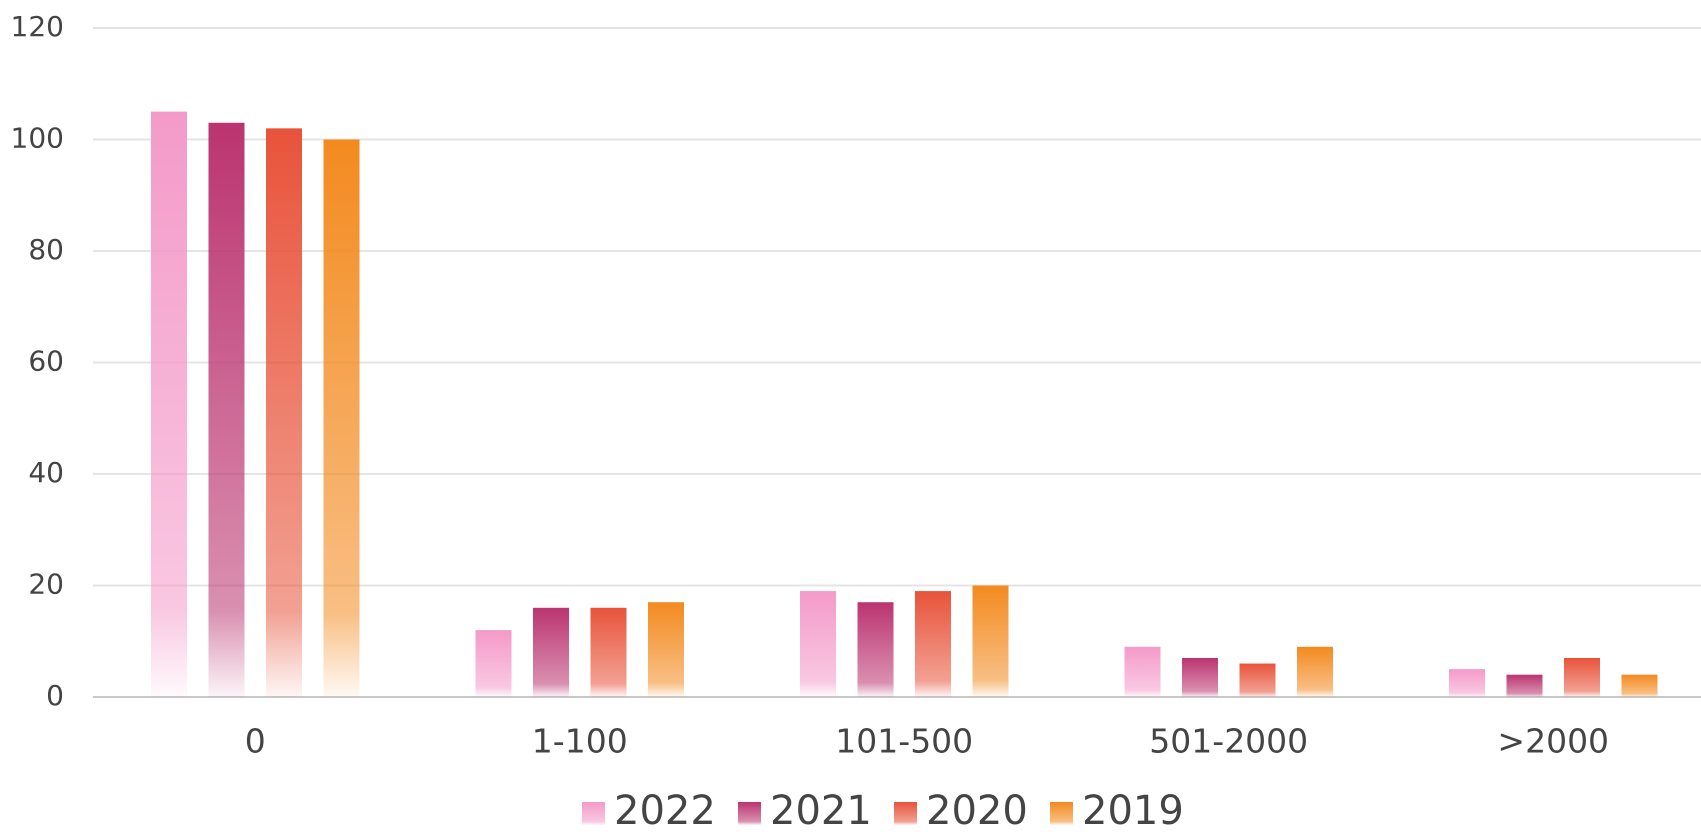  I want to click on legend-label: 2021, so click(821, 810).